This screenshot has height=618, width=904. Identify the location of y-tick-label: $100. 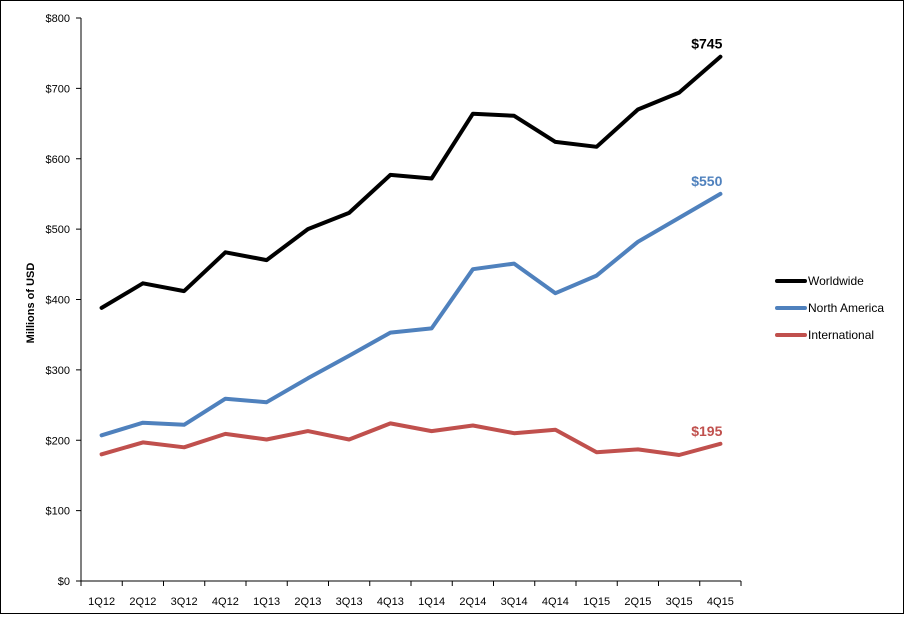
(58, 512).